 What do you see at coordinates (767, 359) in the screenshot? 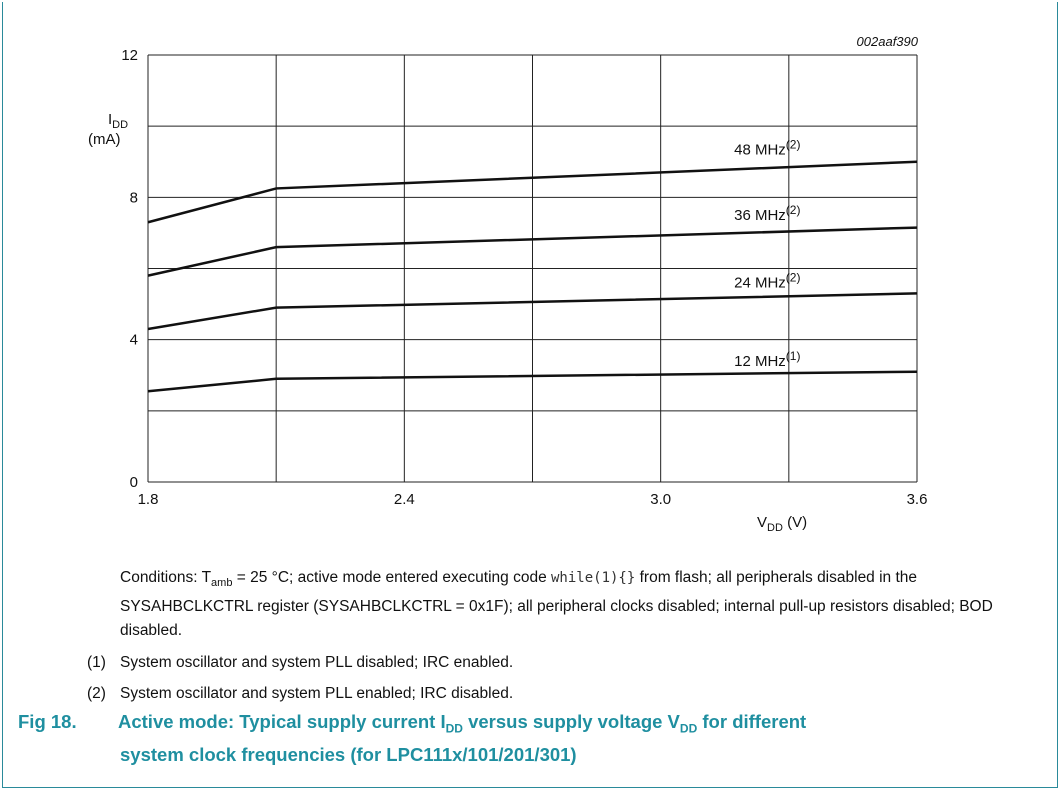
I see `series-label: 12 MHz(1)` at bounding box center [767, 359].